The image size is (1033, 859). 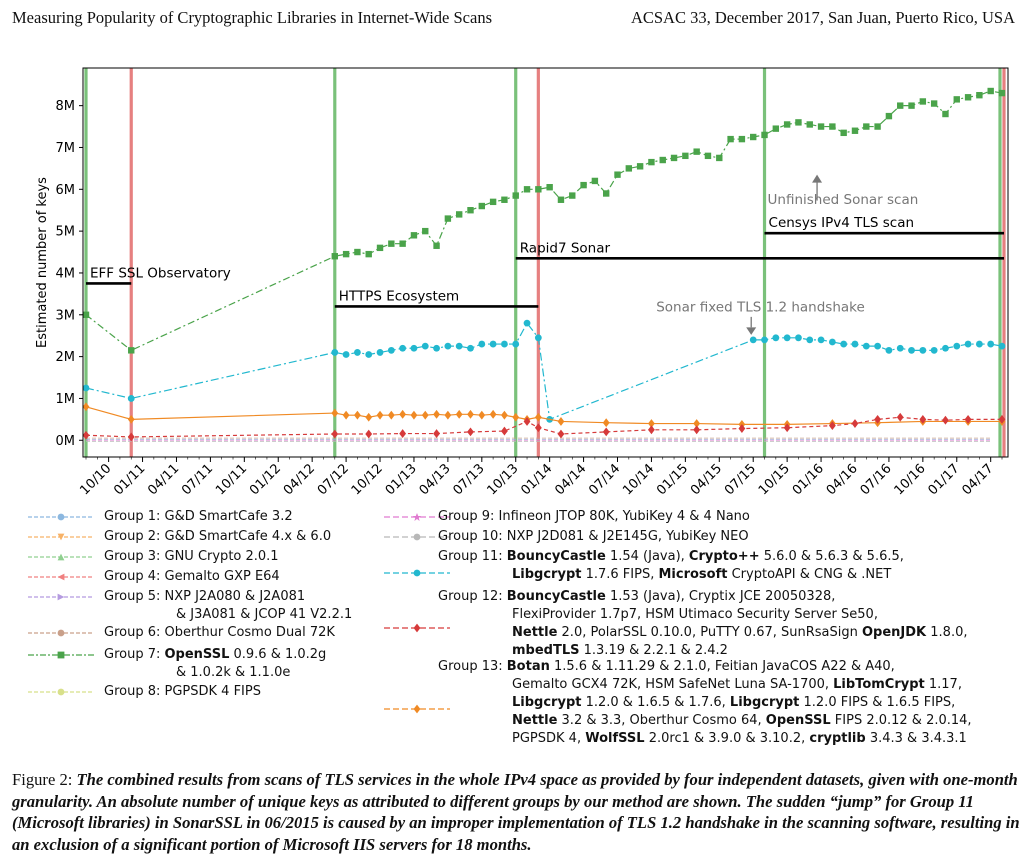 What do you see at coordinates (472, 666) in the screenshot?
I see `legend-group-prefix: Group 13:` at bounding box center [472, 666].